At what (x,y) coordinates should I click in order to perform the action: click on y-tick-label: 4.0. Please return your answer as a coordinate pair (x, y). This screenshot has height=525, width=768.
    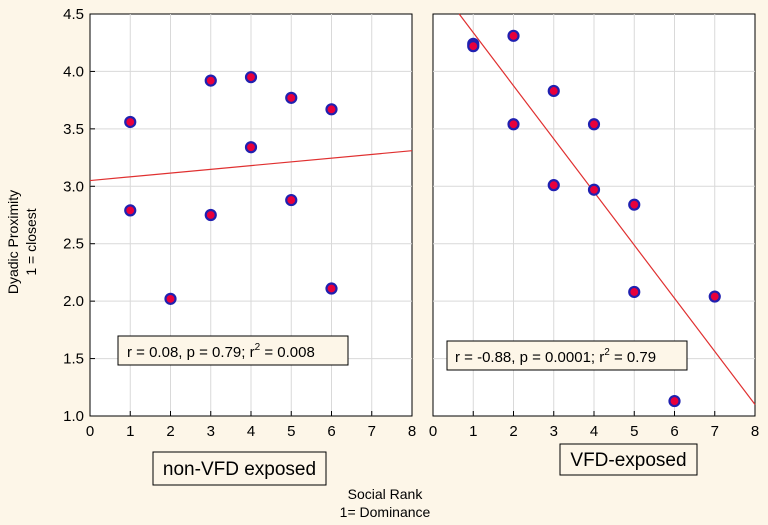
    Looking at the image, I should click on (73, 71).